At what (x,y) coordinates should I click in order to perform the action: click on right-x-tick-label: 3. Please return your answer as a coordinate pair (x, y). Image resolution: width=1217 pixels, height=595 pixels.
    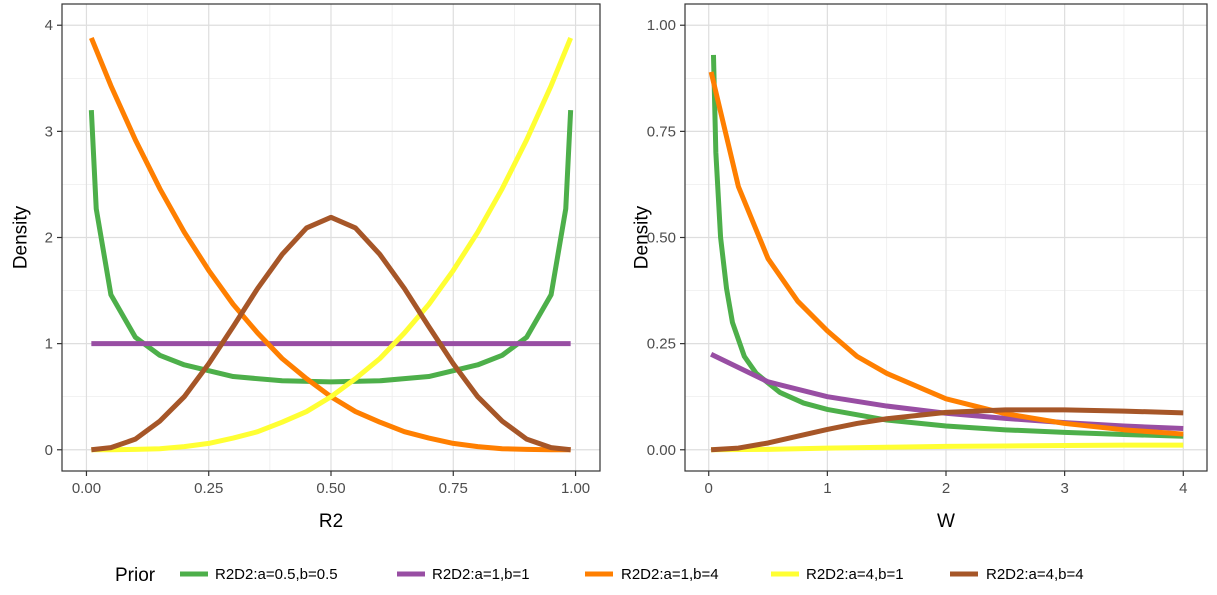
    Looking at the image, I should click on (1064, 488).